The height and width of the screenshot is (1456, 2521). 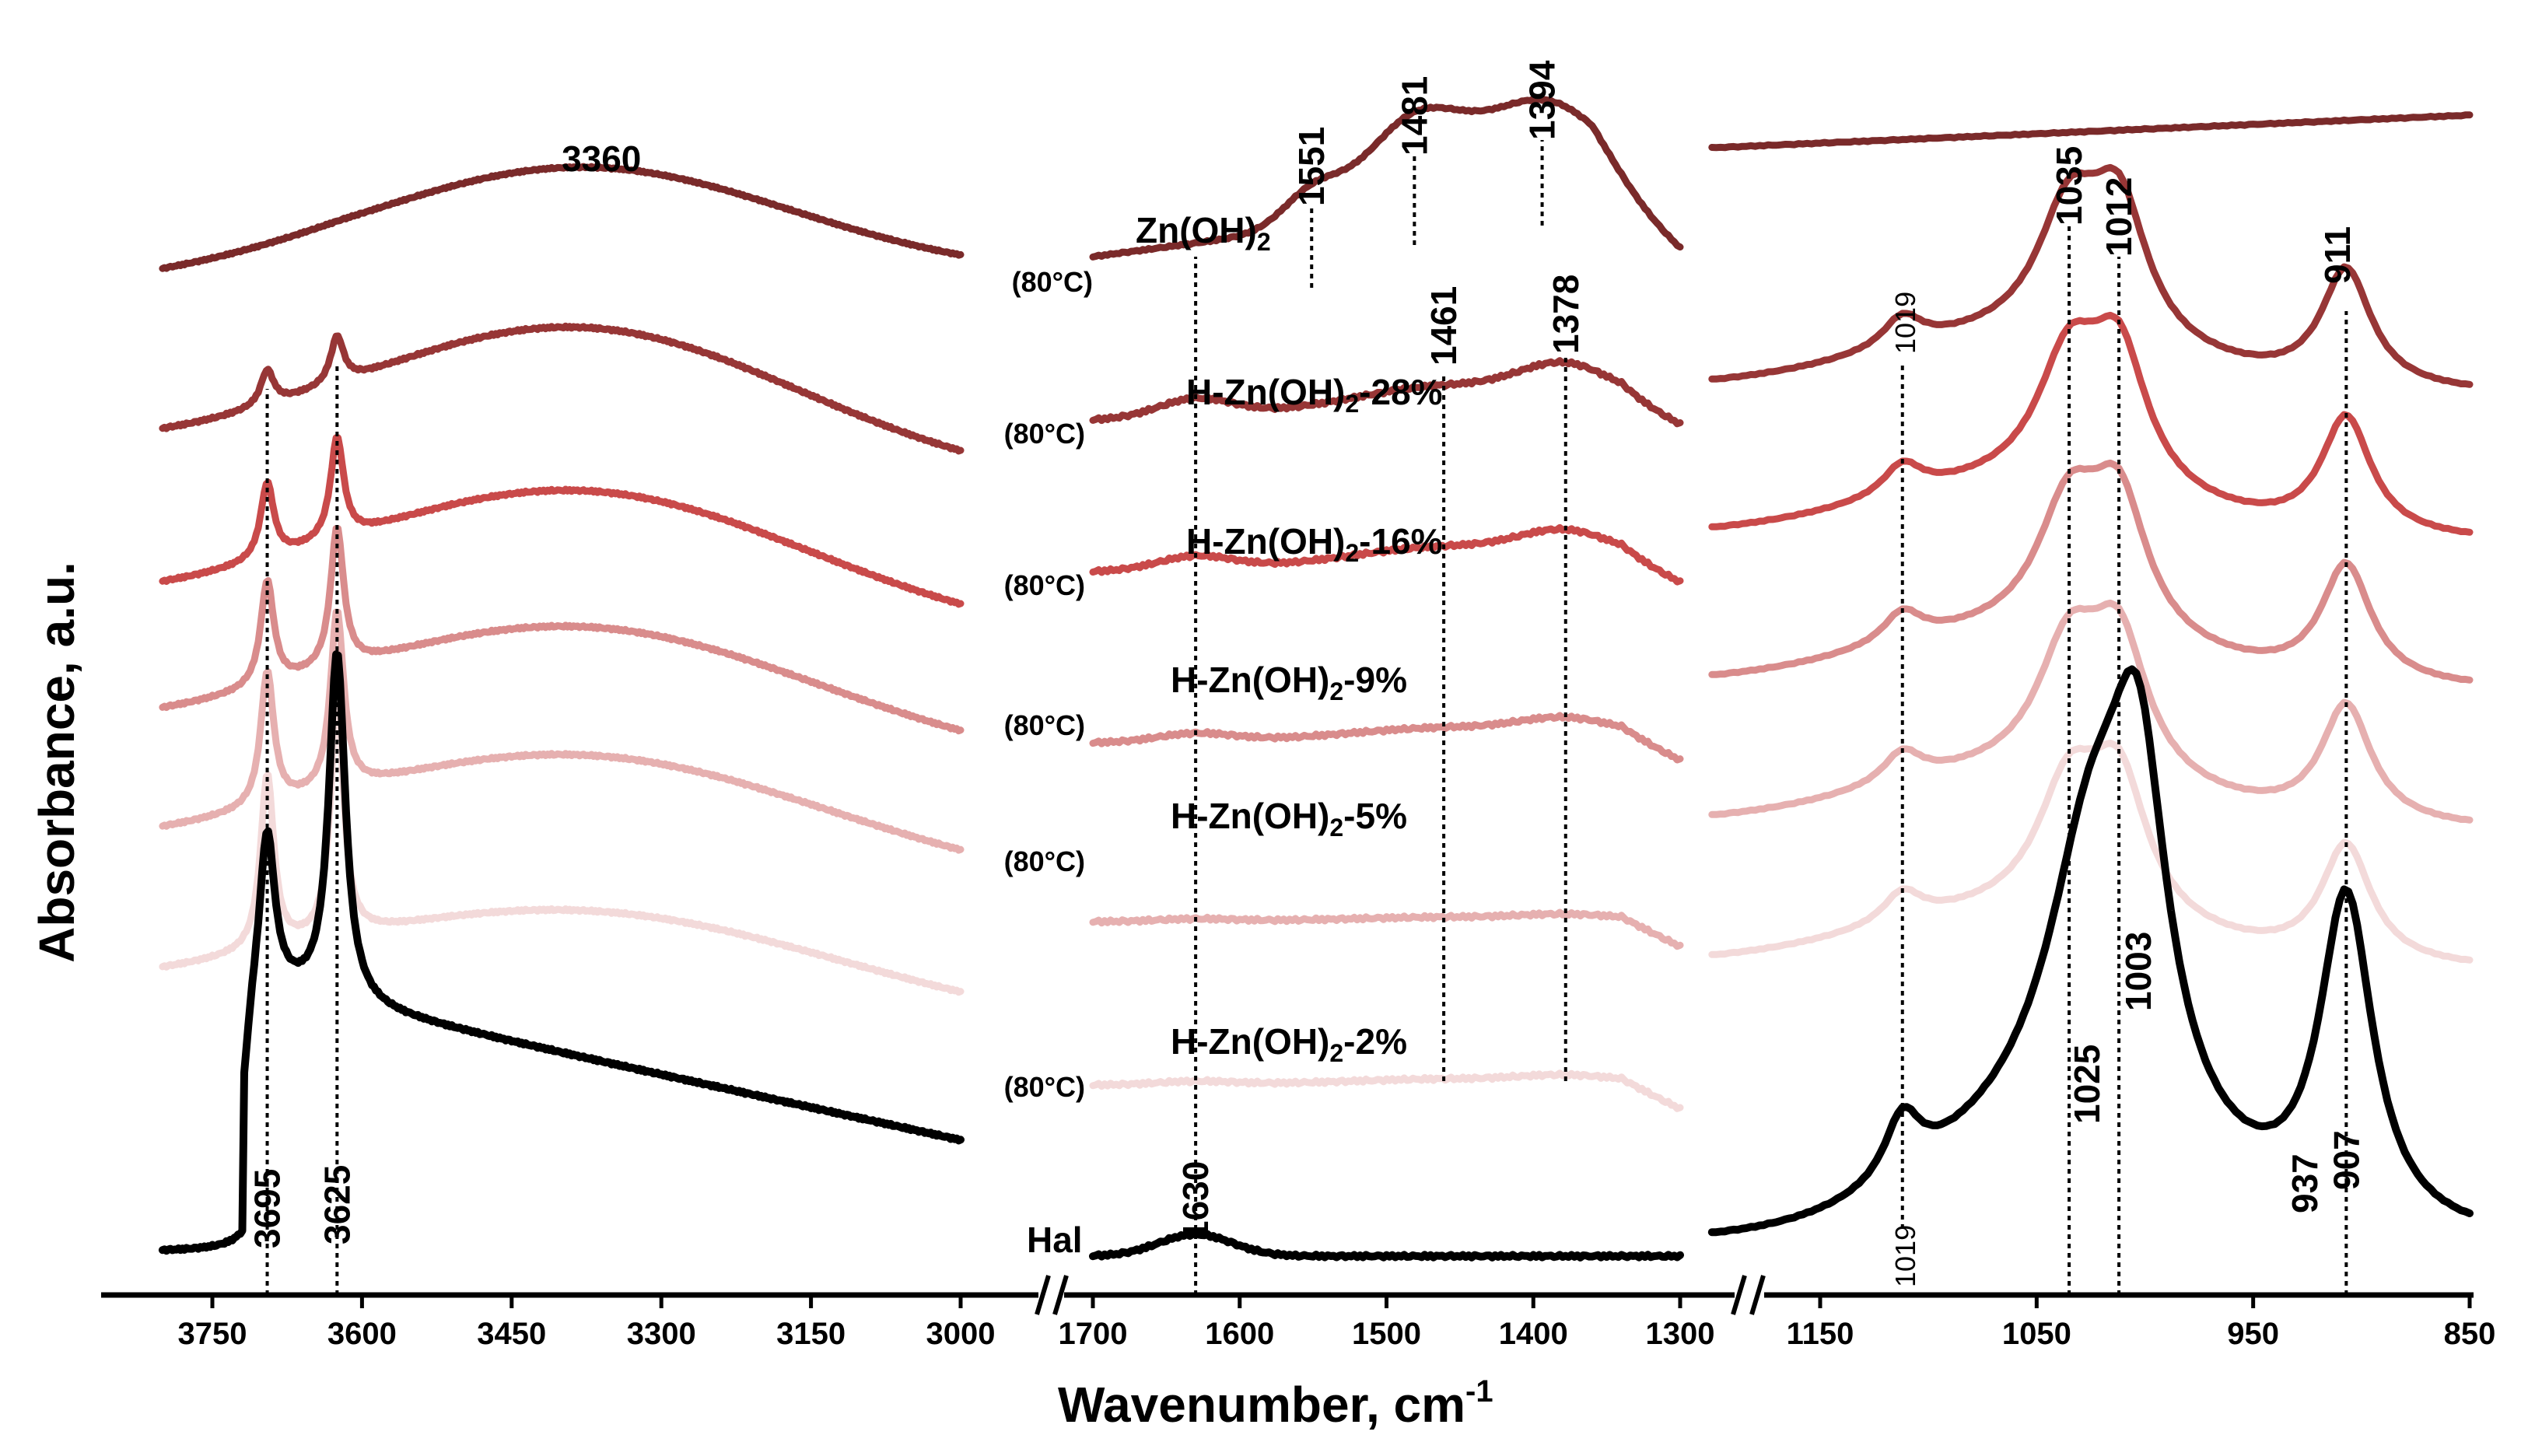 I want to click on peak-label-1378: 1378, so click(x=1566, y=315).